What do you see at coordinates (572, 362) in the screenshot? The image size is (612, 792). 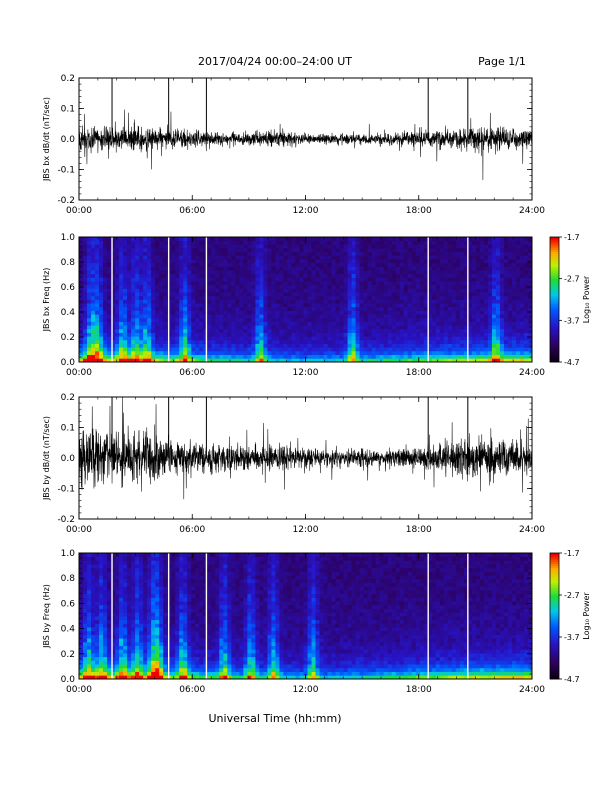 I see `colorbar-tick-label: -4.7` at bounding box center [572, 362].